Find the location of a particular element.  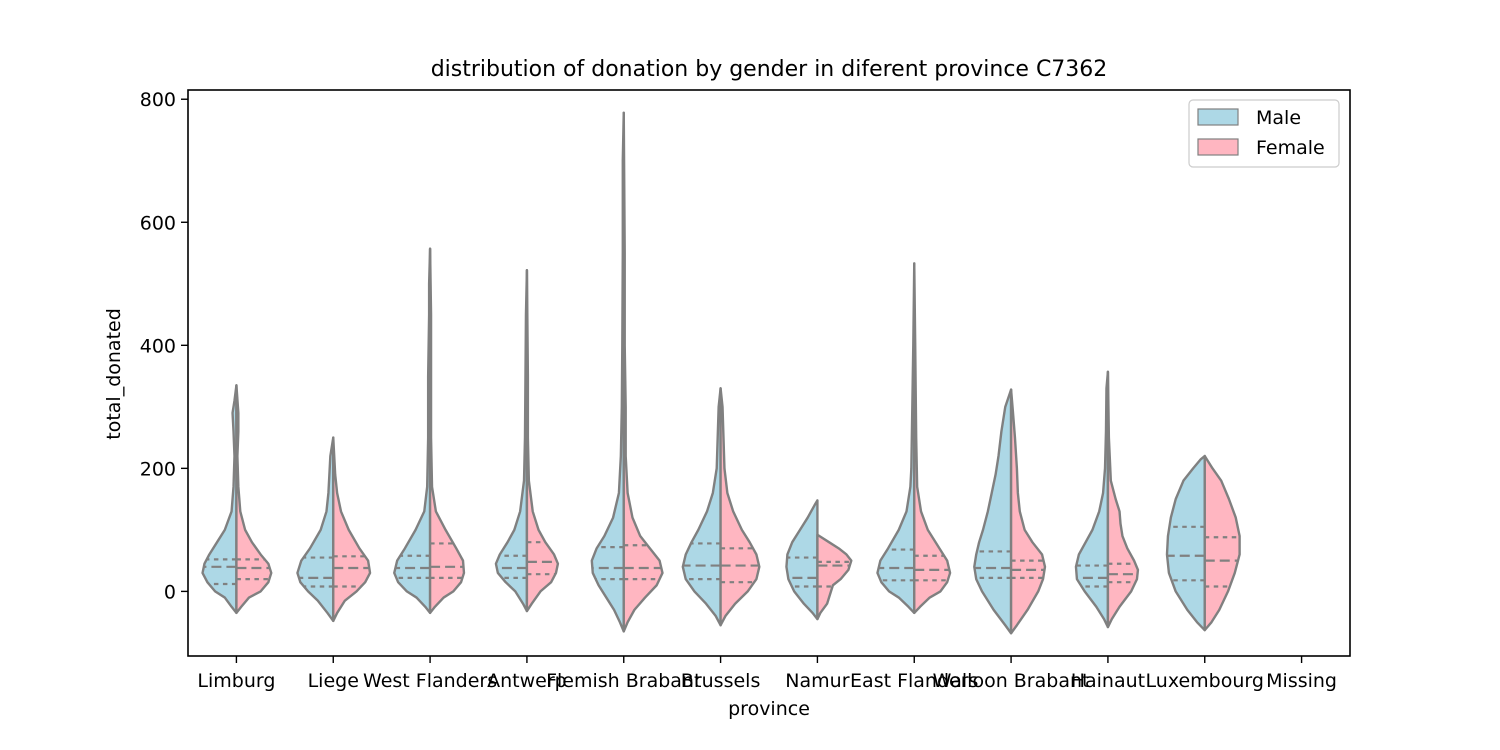

x-tick-label: West Flanders is located at coordinates (430, 681).